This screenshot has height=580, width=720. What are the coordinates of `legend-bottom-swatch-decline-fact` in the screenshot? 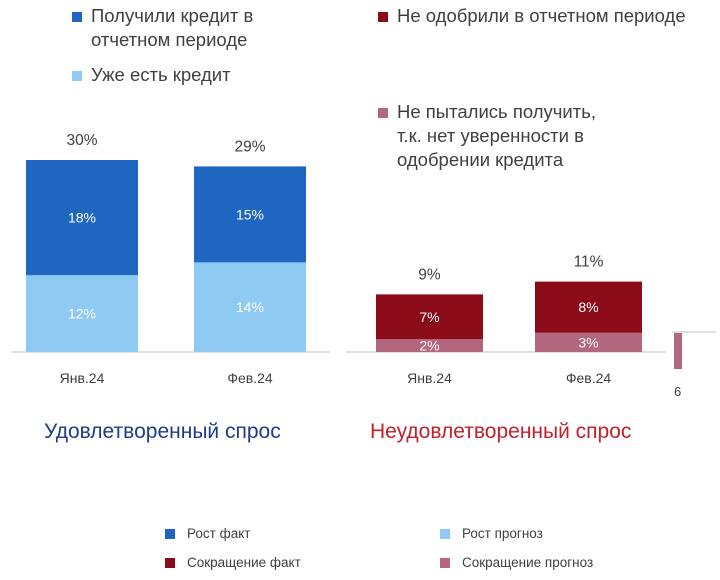 It's located at (170, 562).